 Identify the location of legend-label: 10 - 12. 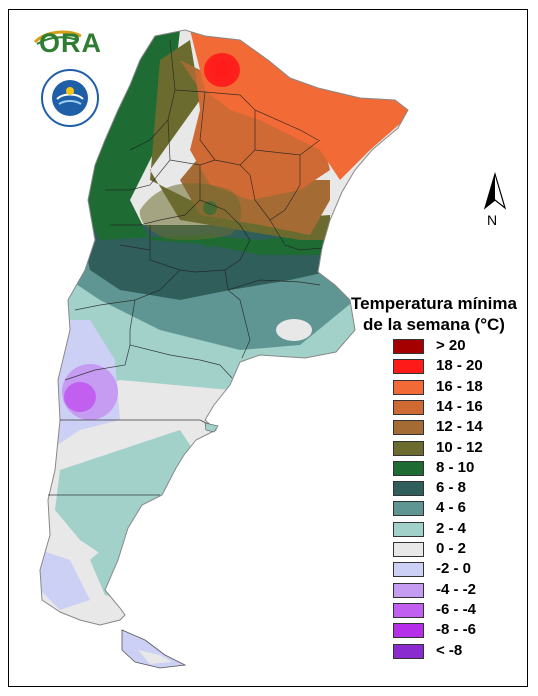
(459, 447).